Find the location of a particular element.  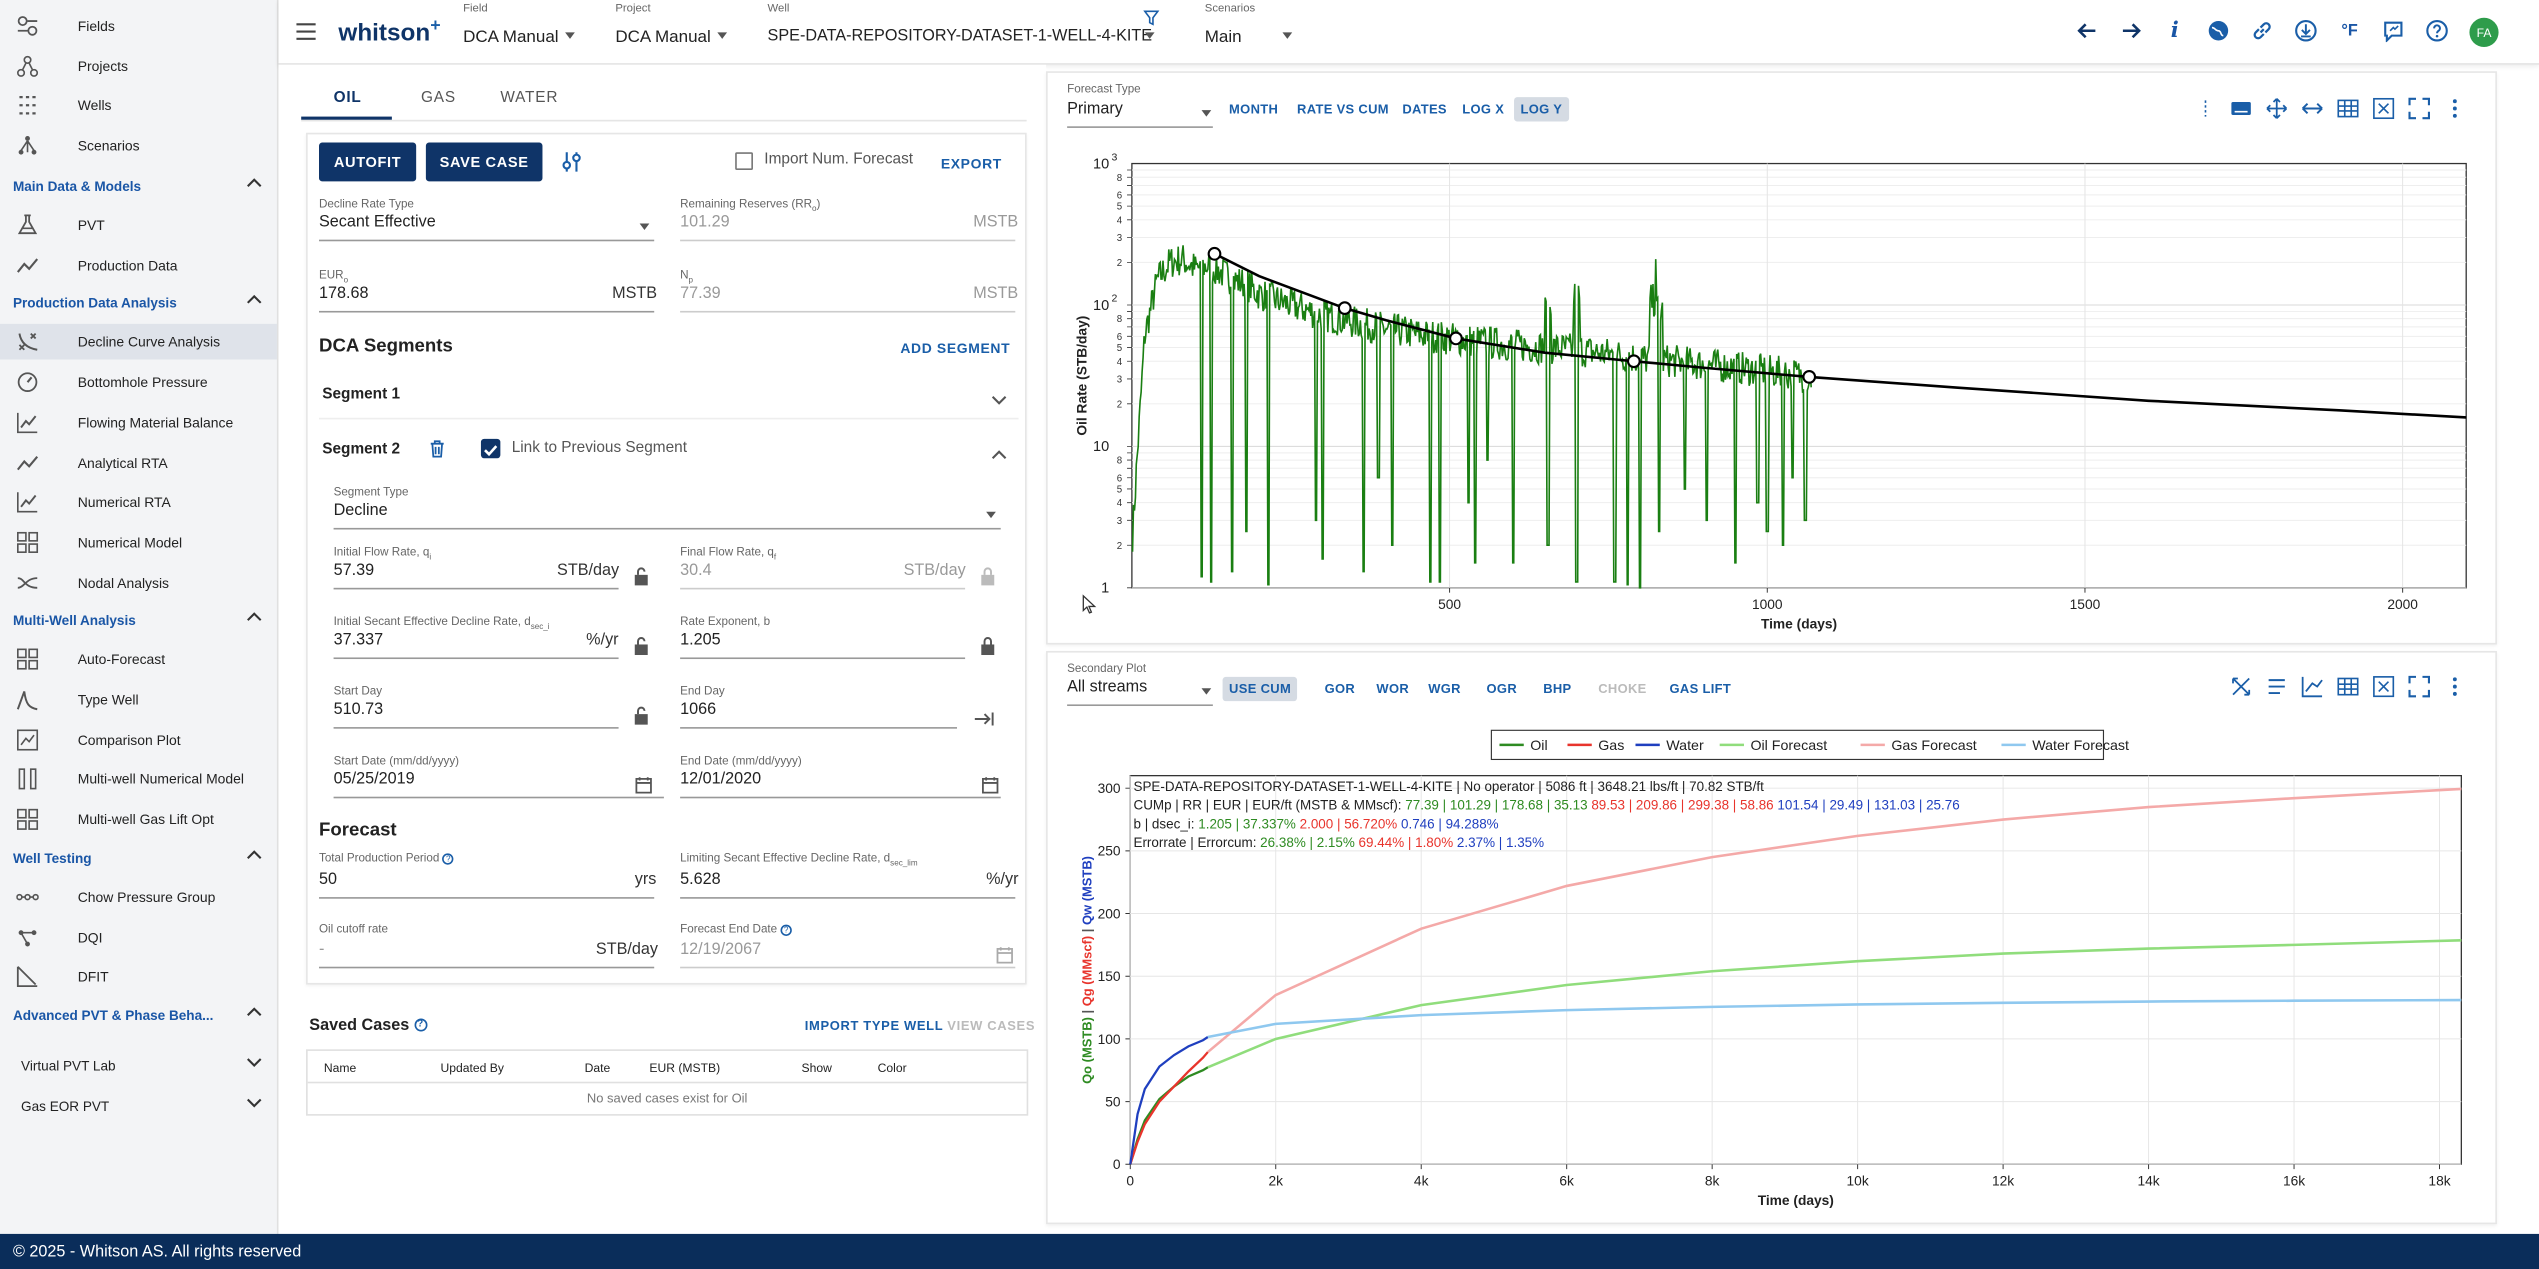

legend-label: Water is located at coordinates (1685, 746).